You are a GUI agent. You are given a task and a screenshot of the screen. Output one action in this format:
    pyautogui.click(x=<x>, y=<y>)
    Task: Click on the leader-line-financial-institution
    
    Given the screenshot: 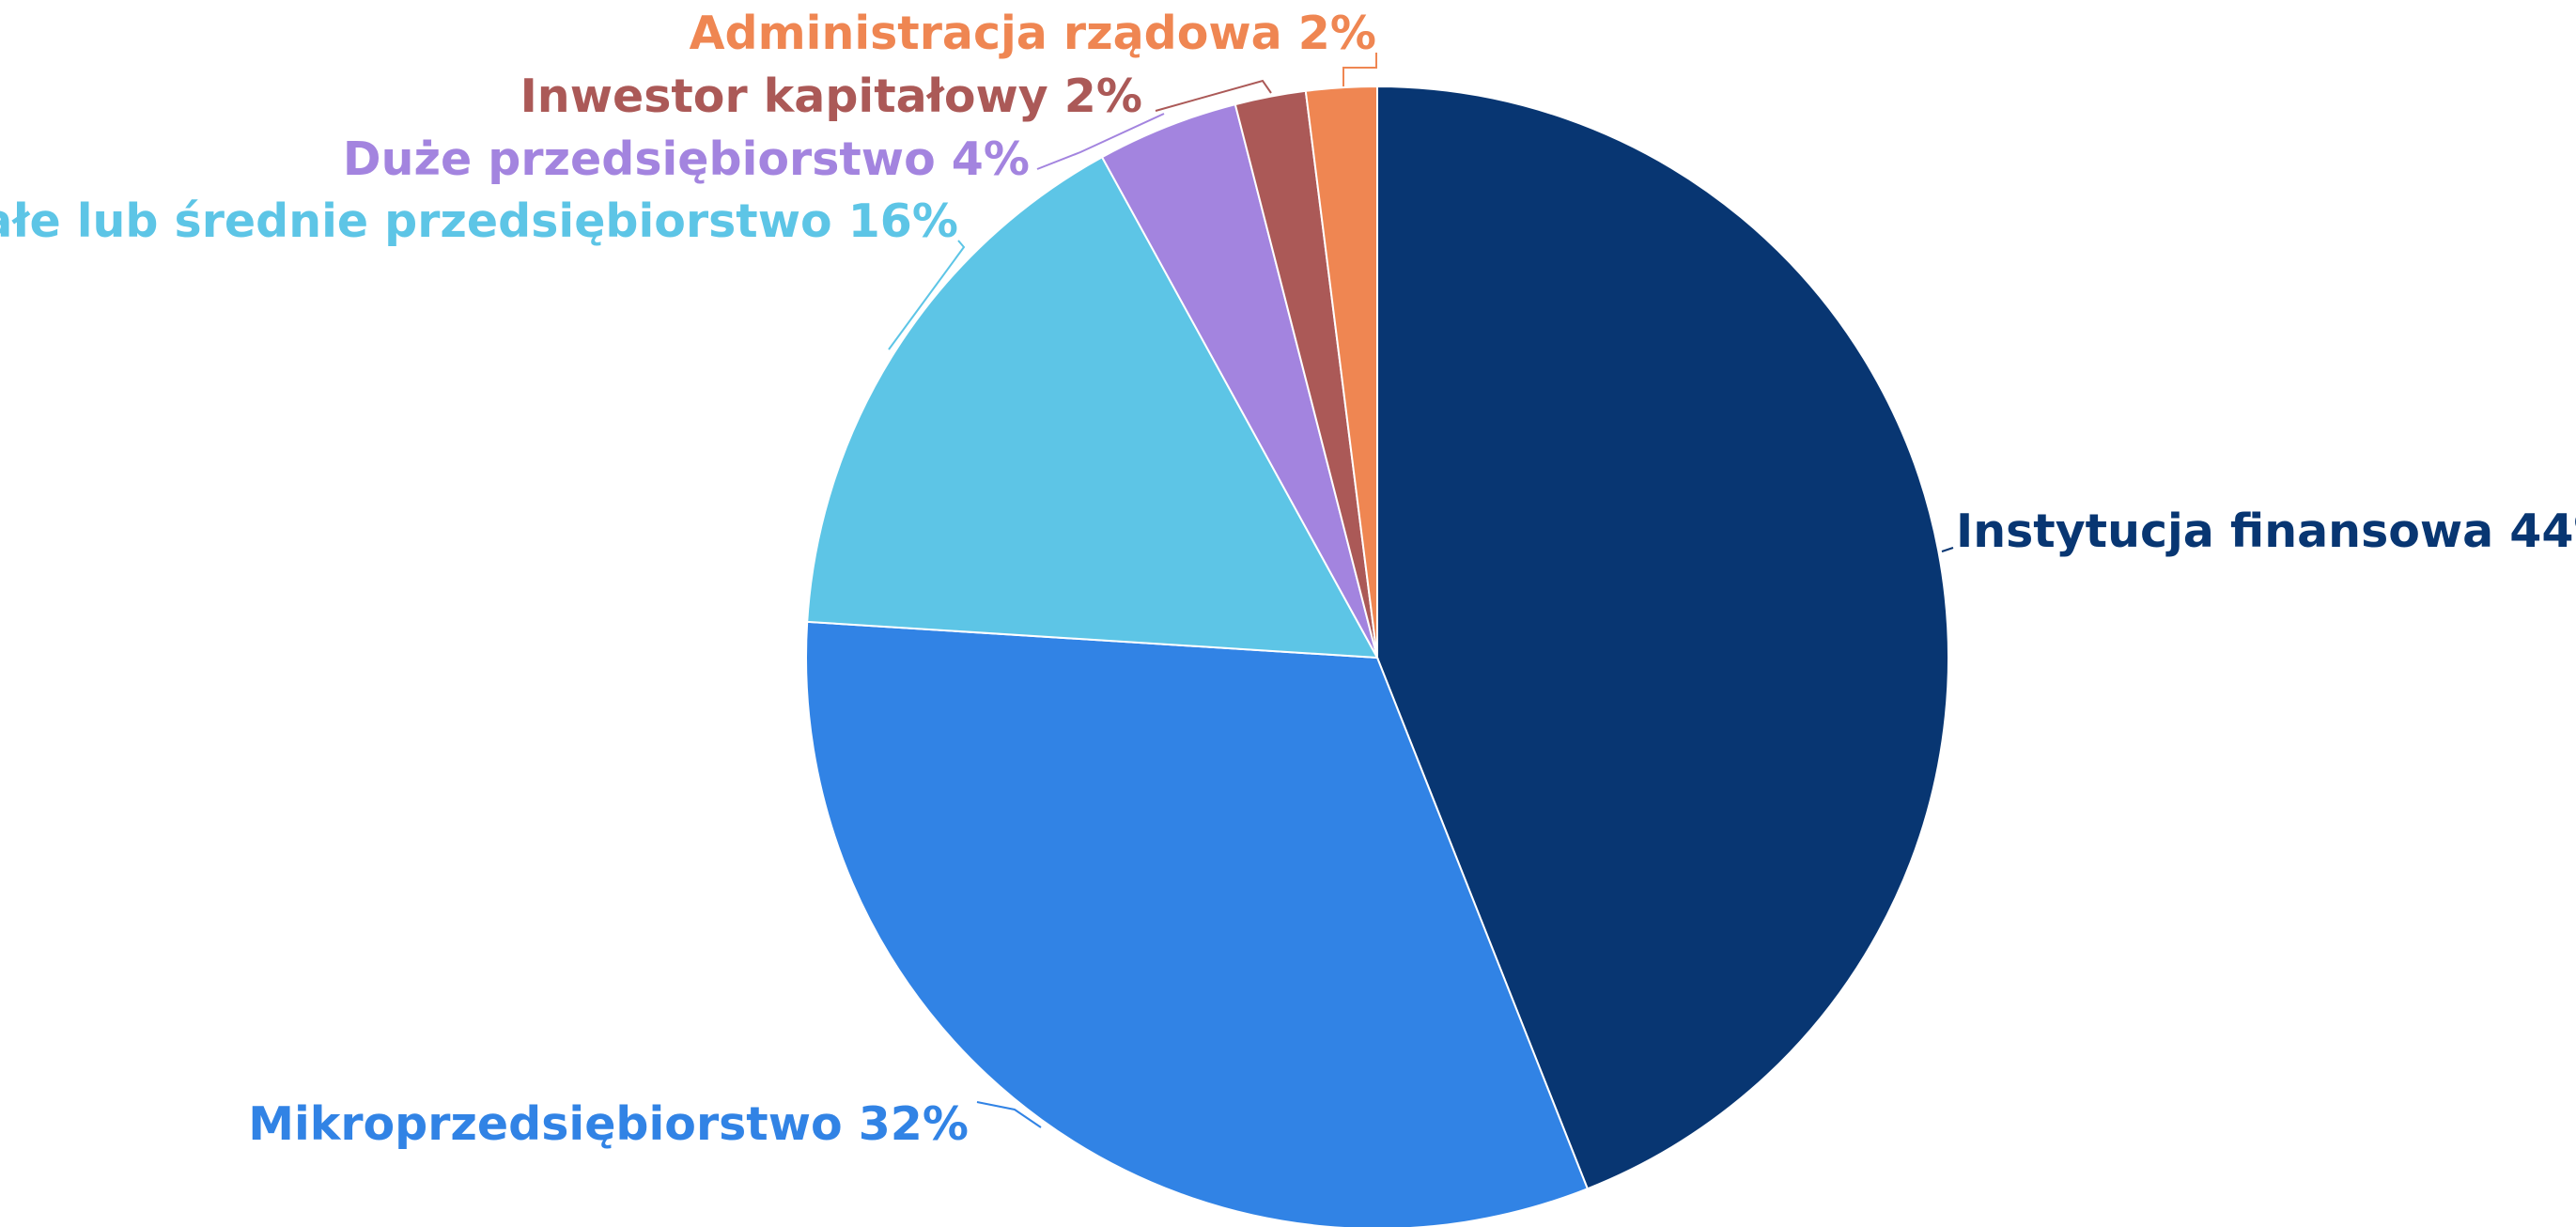 What is the action you would take?
    pyautogui.click(x=1947, y=549)
    